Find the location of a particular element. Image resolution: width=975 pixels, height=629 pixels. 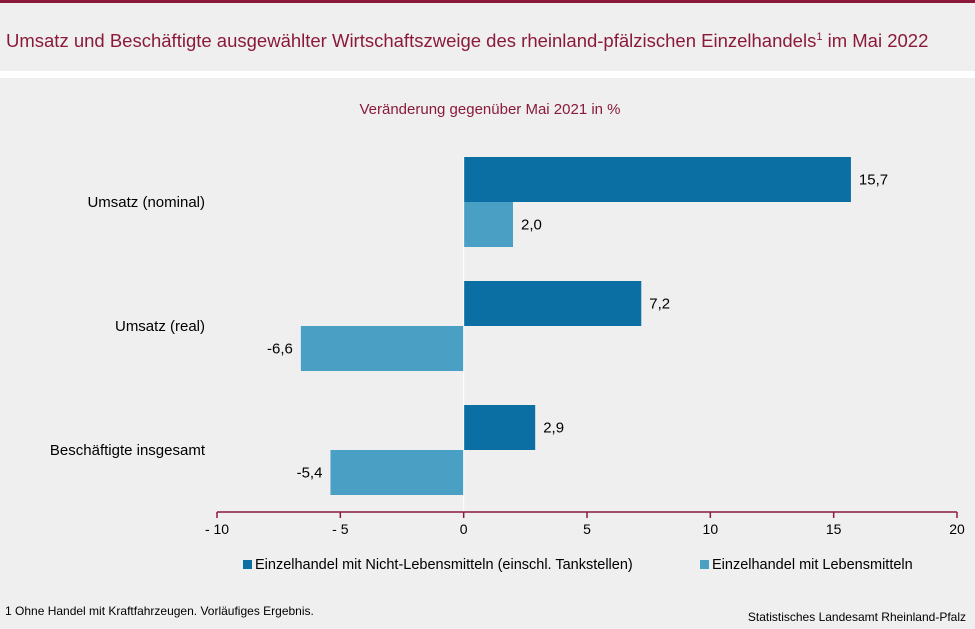

source-credit: Statistisches Landesamt Rheinland-Pfalz is located at coordinates (856, 617).